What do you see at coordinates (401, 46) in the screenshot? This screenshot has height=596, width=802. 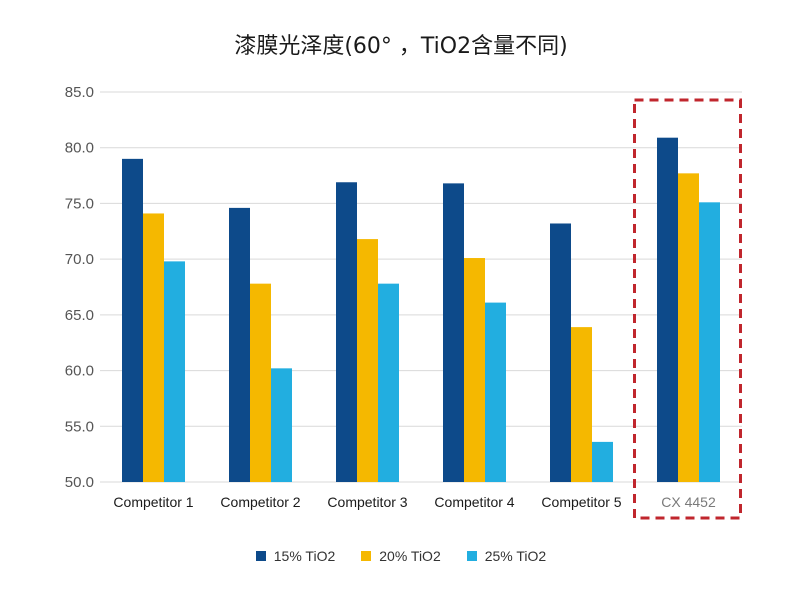 I see `chart-title: 漆膜光泽度(60° ，TiO2含量不同)` at bounding box center [401, 46].